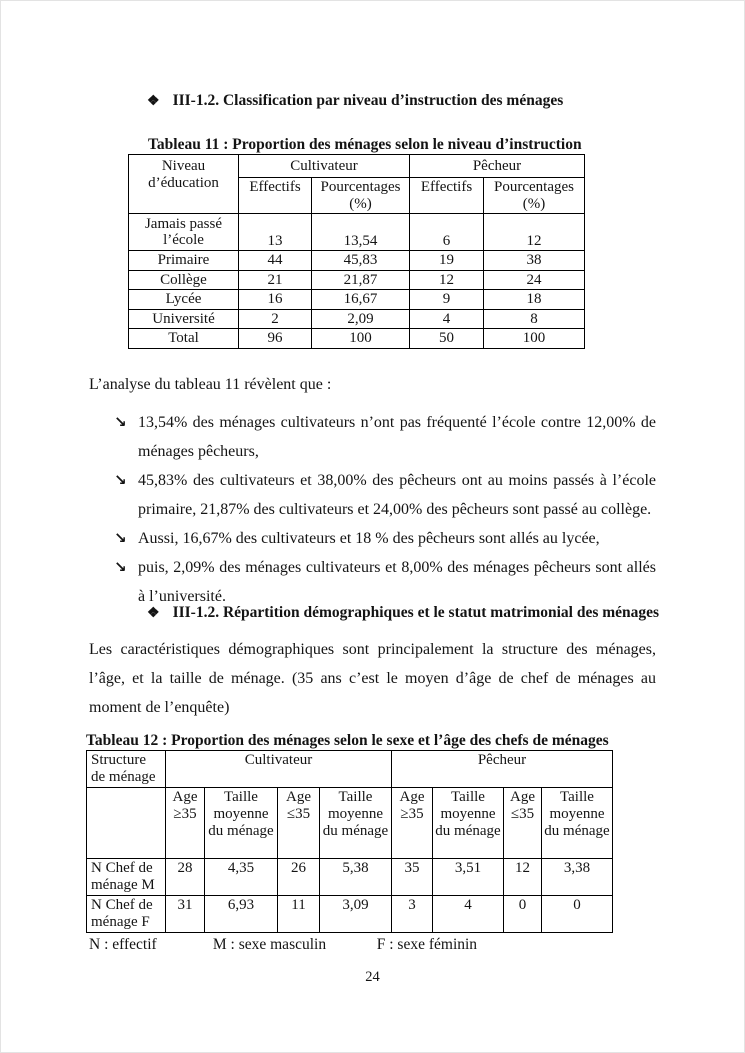 This screenshot has width=745, height=1053. Describe the element at coordinates (360, 299) in the screenshot. I see `cell-value: 16,67` at that location.